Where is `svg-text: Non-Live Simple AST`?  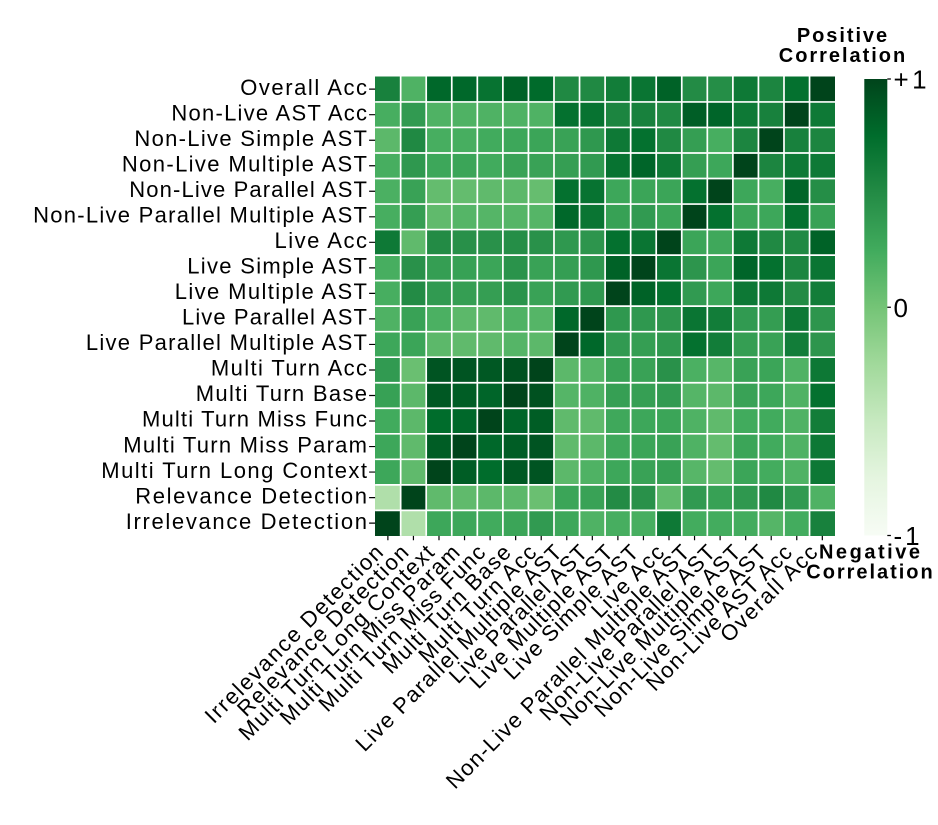
svg-text: Non-Live Simple AST is located at coordinates (250, 138).